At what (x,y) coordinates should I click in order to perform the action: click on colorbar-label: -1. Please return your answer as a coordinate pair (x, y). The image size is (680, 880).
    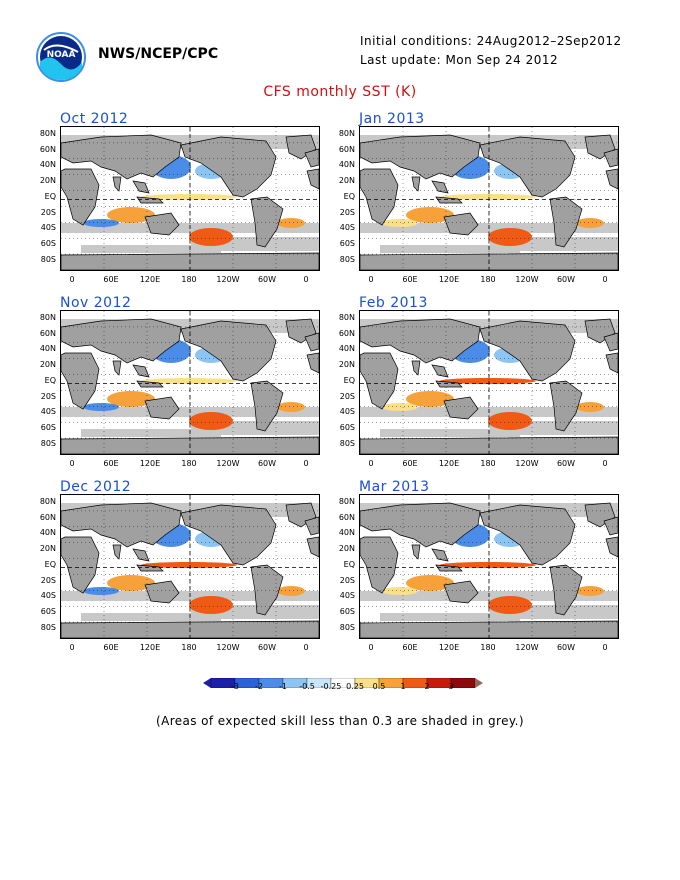
    Looking at the image, I should click on (283, 686).